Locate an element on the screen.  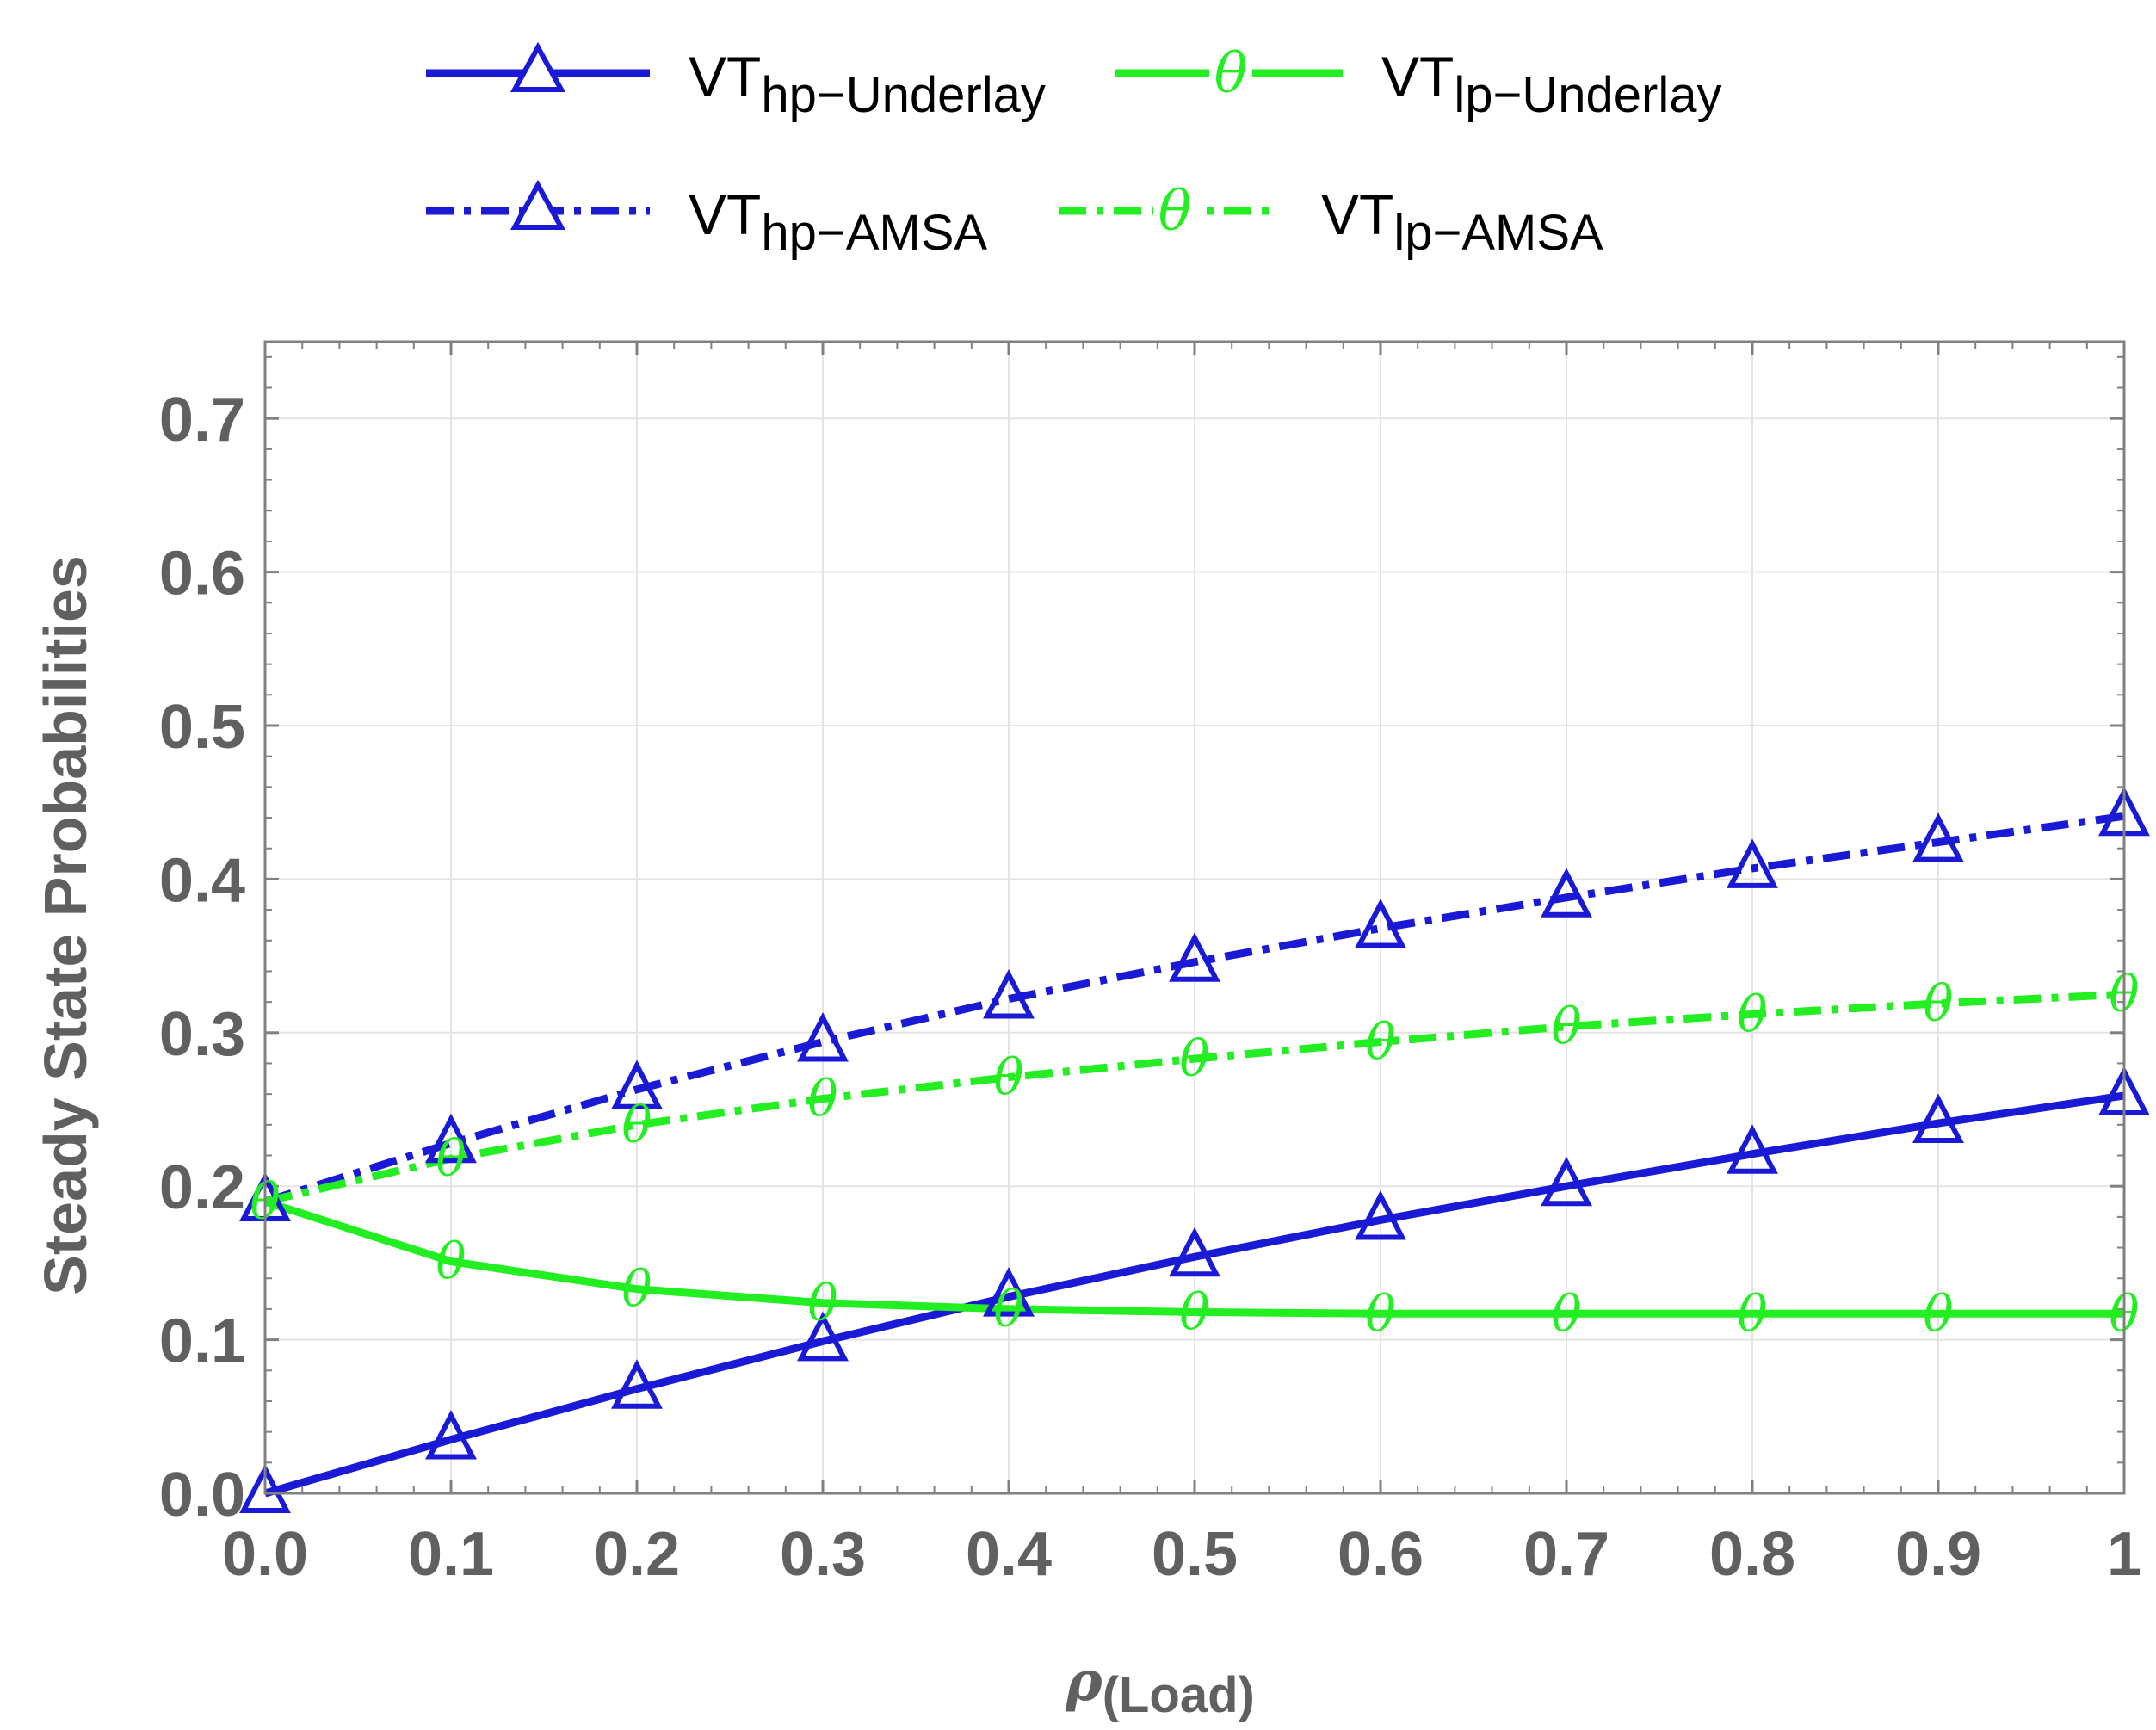
x-tick-label: 0.0 is located at coordinates (265, 1554).